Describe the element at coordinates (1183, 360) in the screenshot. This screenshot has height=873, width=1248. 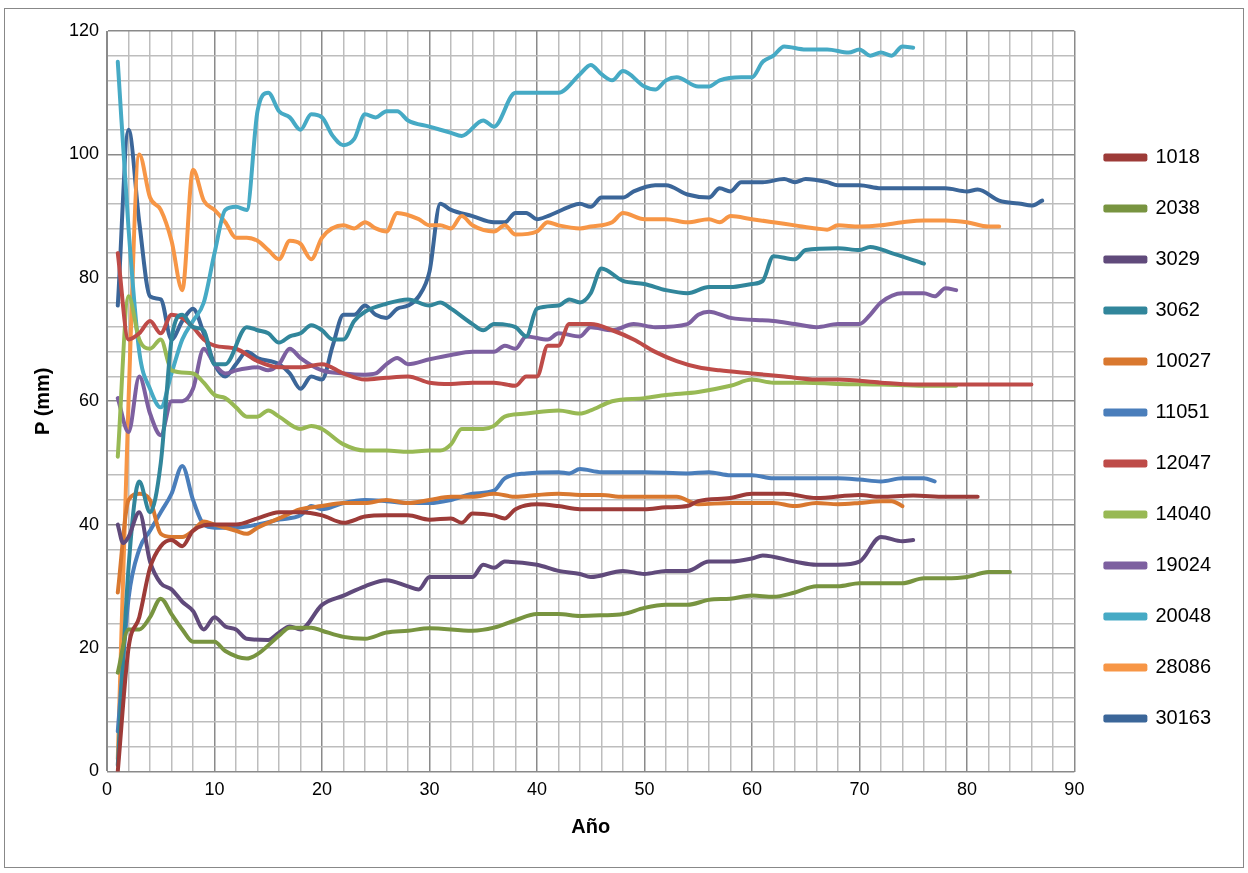
I see `legend-label: 10027` at that location.